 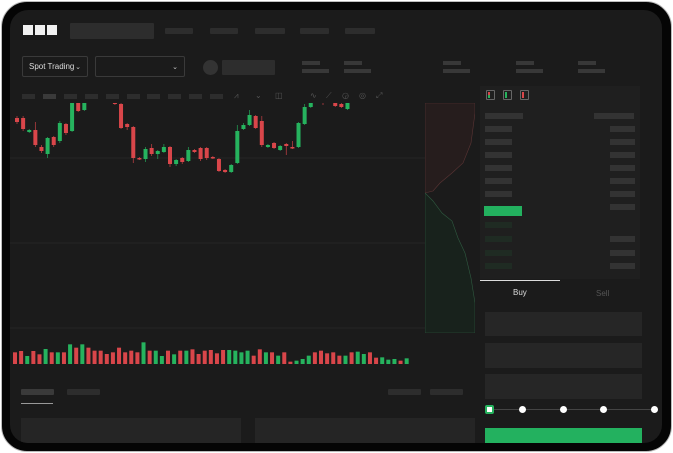 I want to click on orderbook-header, so click(x=614, y=116).